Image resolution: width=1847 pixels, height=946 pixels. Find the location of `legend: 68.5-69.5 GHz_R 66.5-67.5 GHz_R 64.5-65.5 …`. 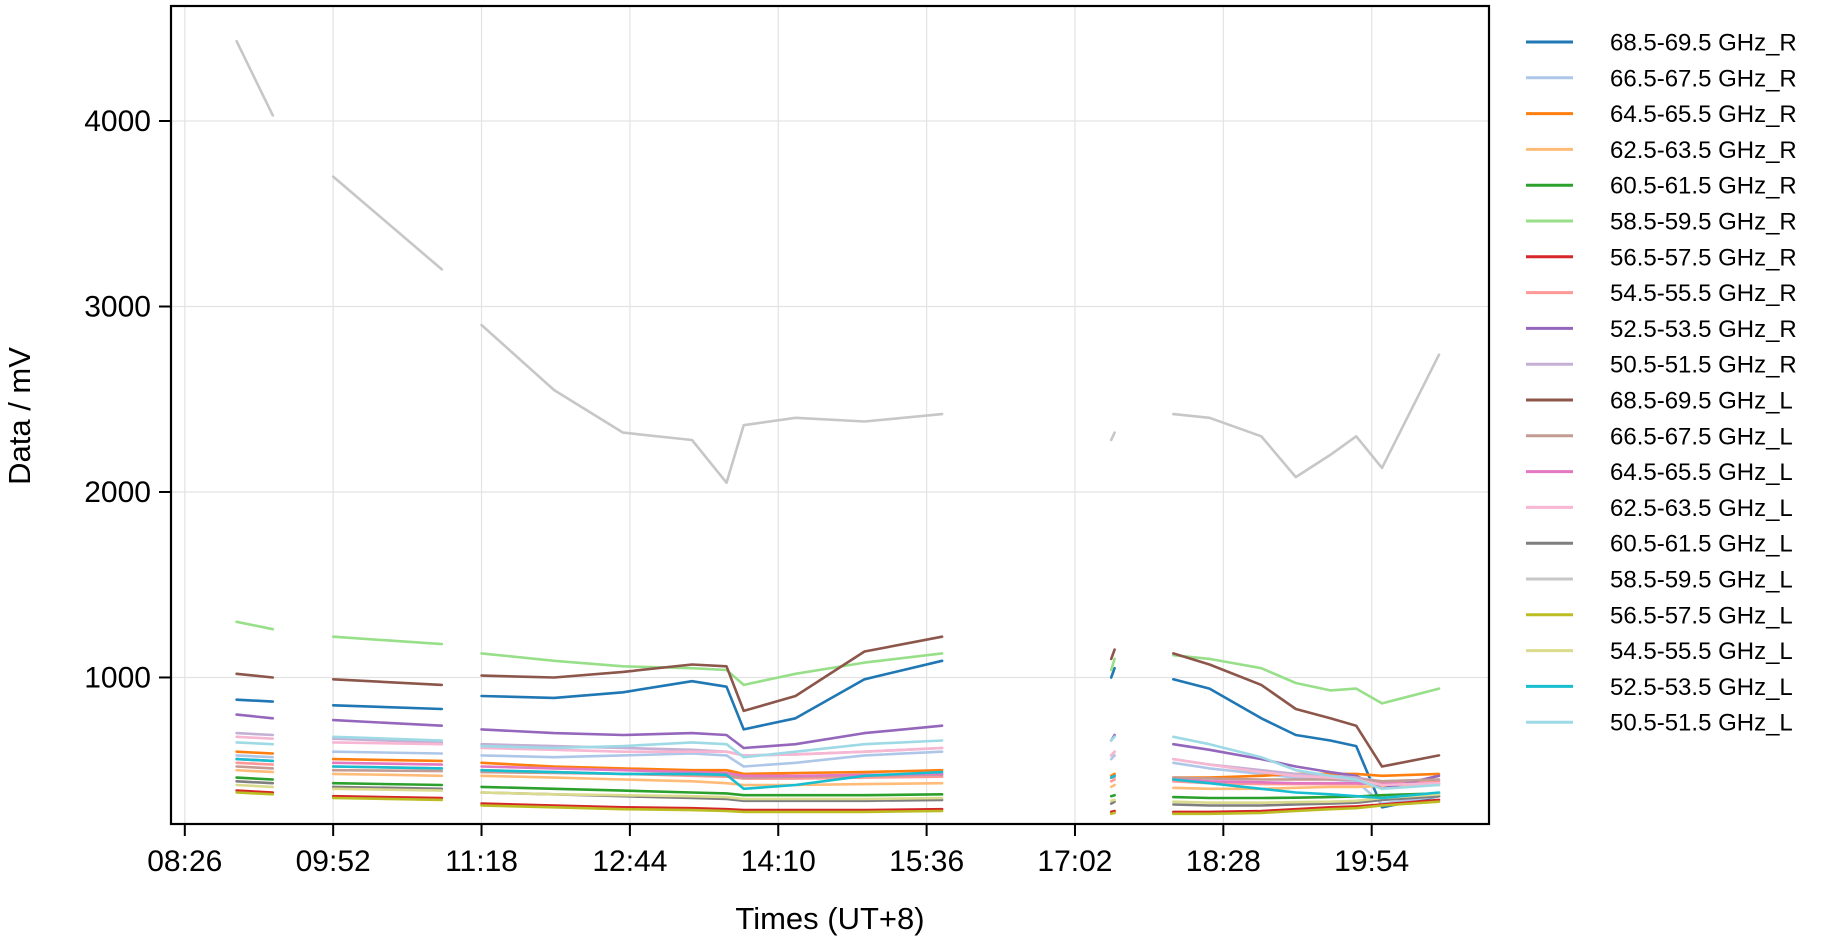

legend: 68.5-69.5 GHz_R 66.5-67.5 GHz_R 64.5-65.5 … is located at coordinates (1661, 383).